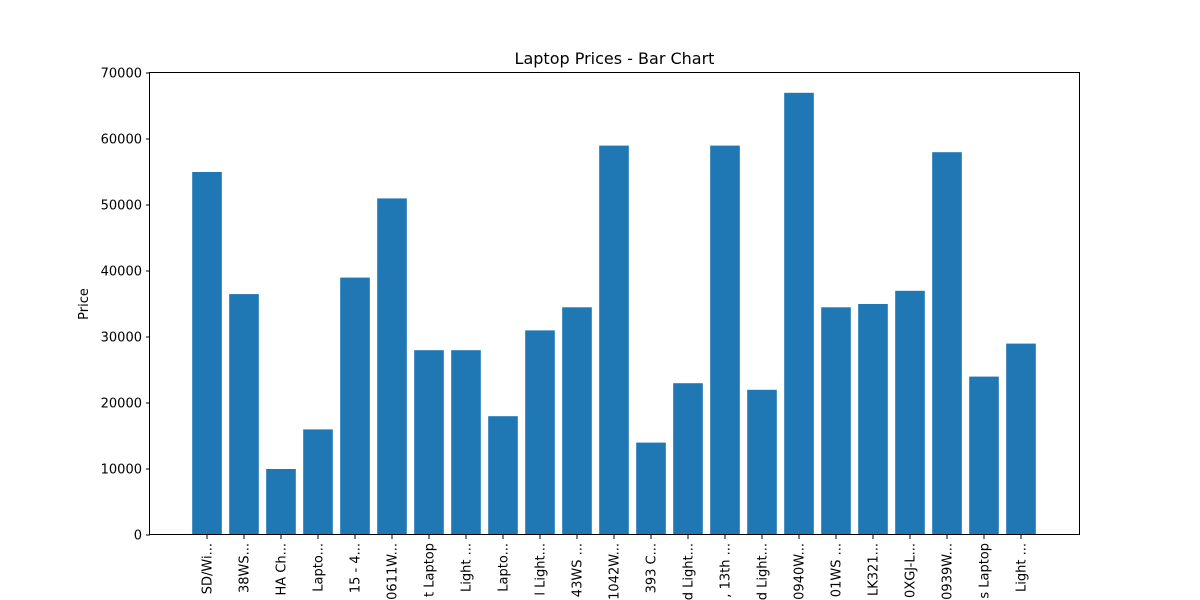 This screenshot has height=600, width=1200. What do you see at coordinates (125, 305) in the screenshot?
I see `y-axis: 0 10000 20000 30000 40000 50000 60000 70000` at bounding box center [125, 305].